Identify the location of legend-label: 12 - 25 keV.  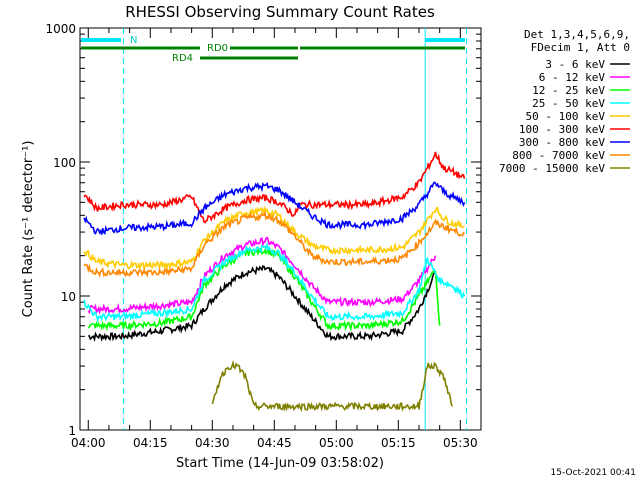
(568, 90).